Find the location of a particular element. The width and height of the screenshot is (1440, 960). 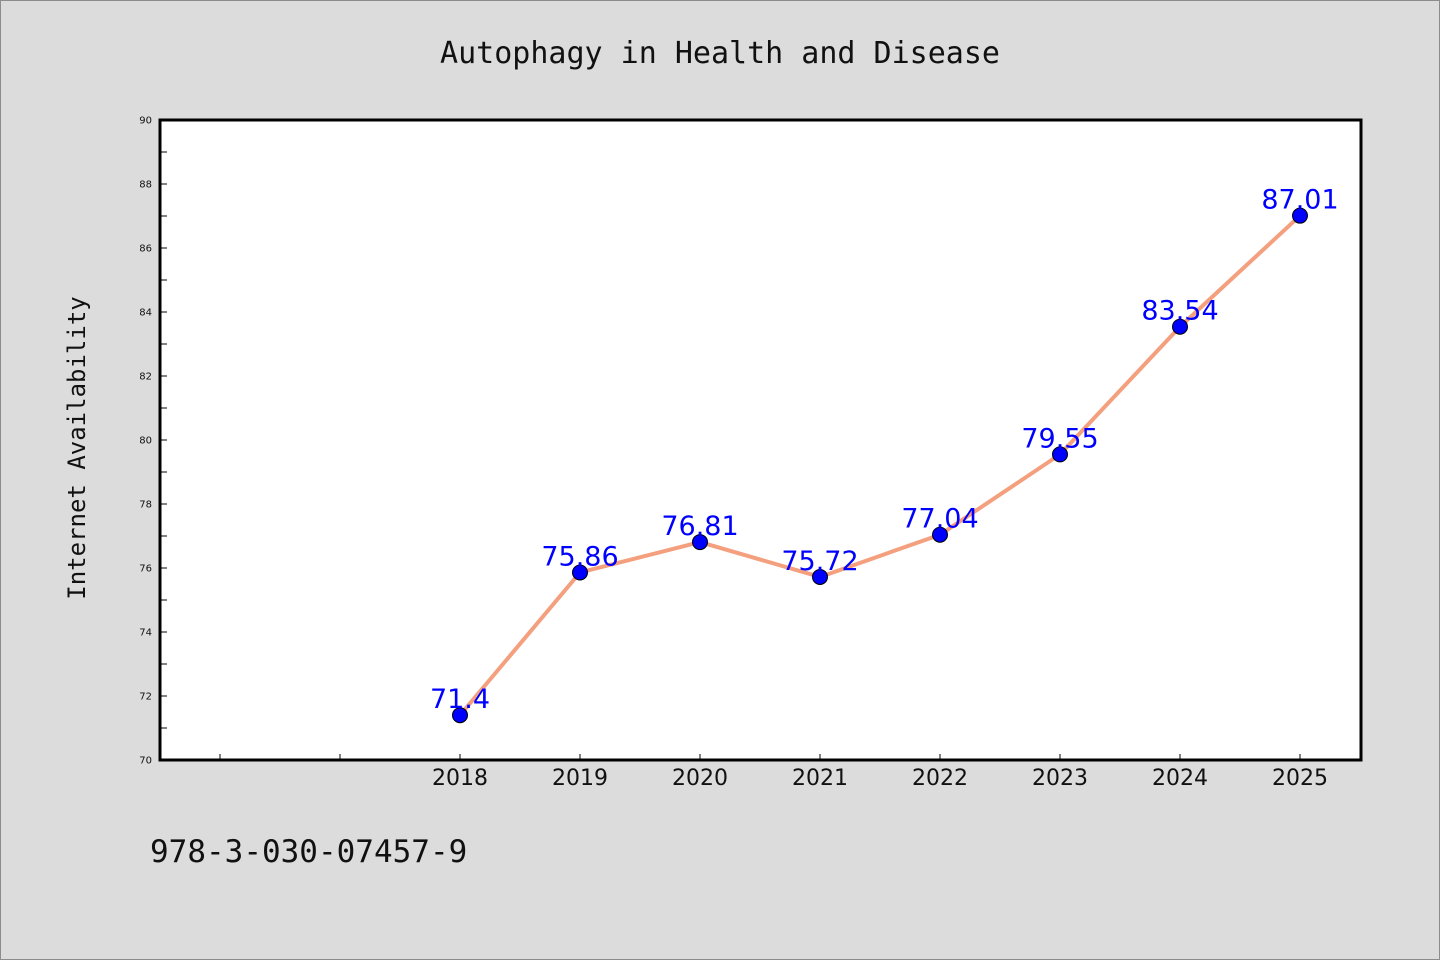

y-tick-label: 84 is located at coordinates (145, 313).